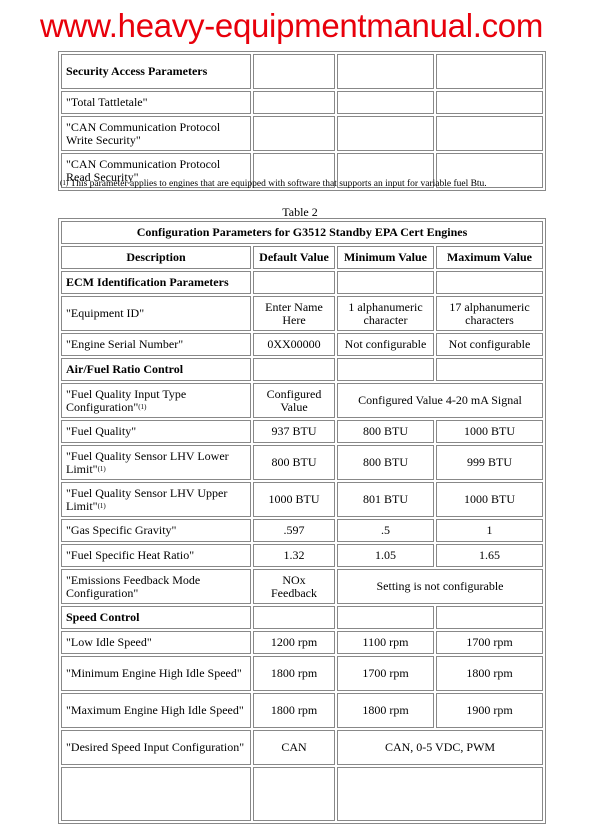 This screenshot has height=824, width=600. What do you see at coordinates (156, 313) in the screenshot?
I see `table-cell: "Equipment ID"` at bounding box center [156, 313].